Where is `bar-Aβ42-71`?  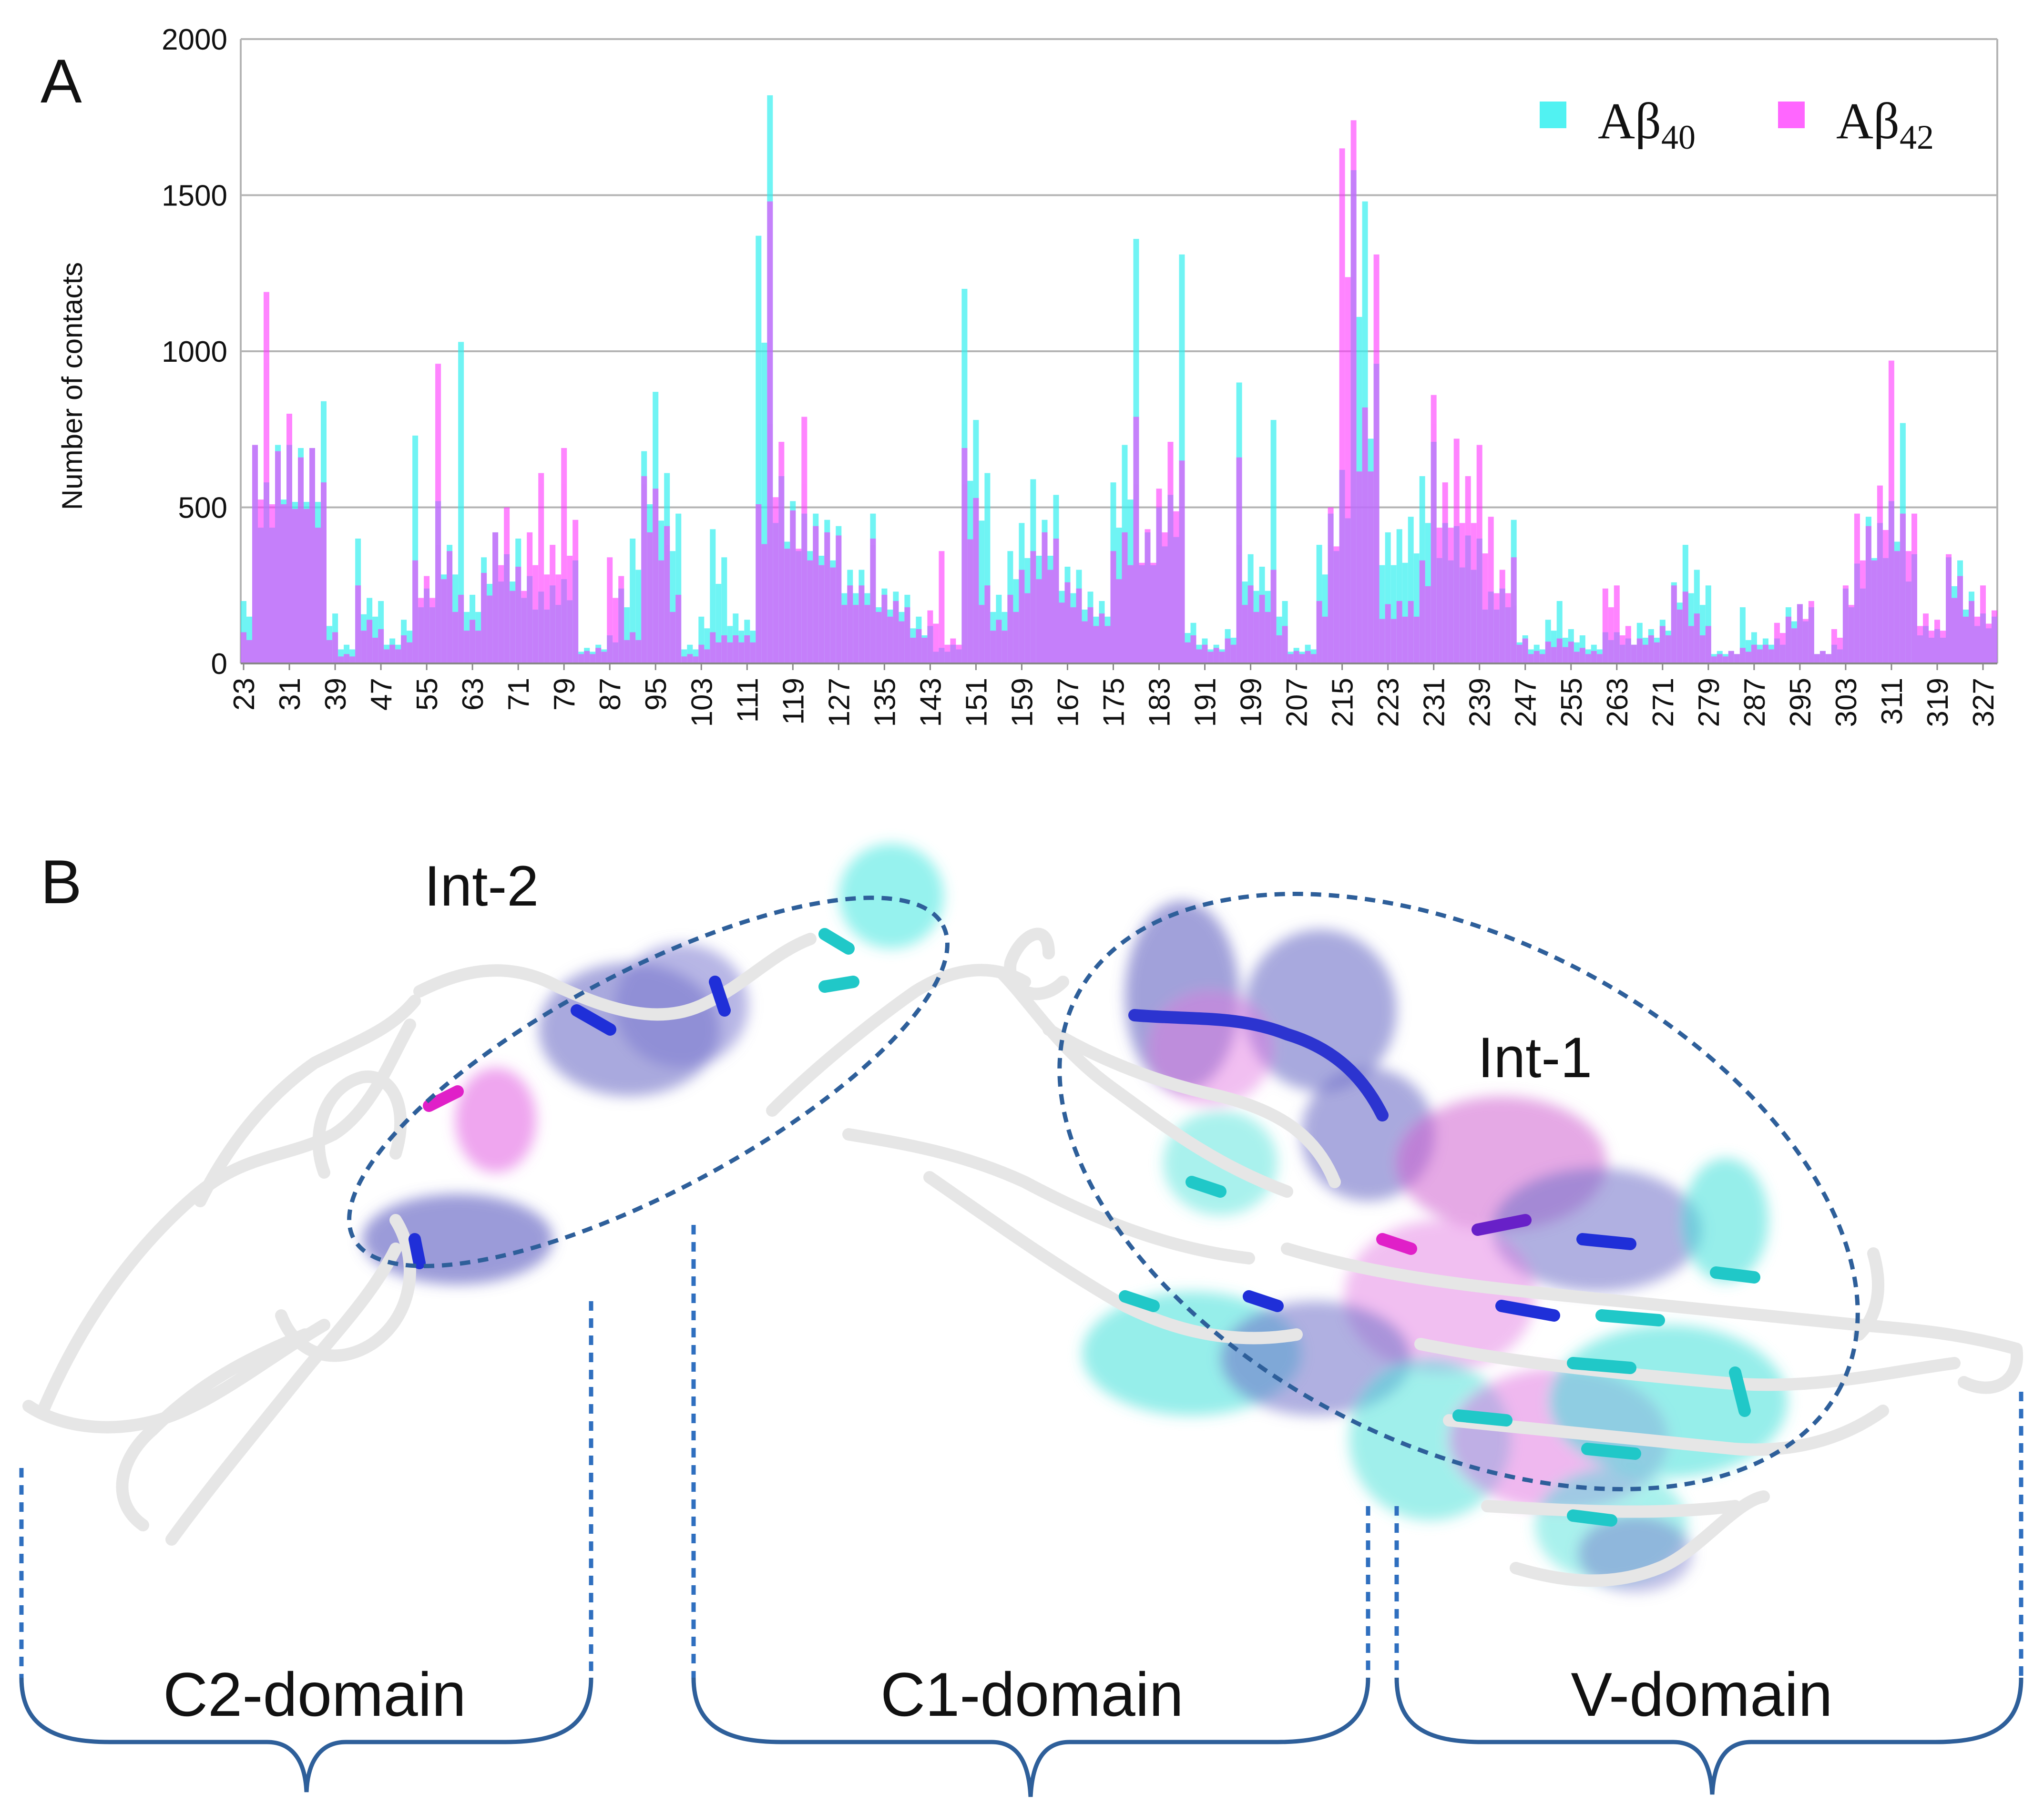
bar-Aβ42-71 is located at coordinates (518, 615).